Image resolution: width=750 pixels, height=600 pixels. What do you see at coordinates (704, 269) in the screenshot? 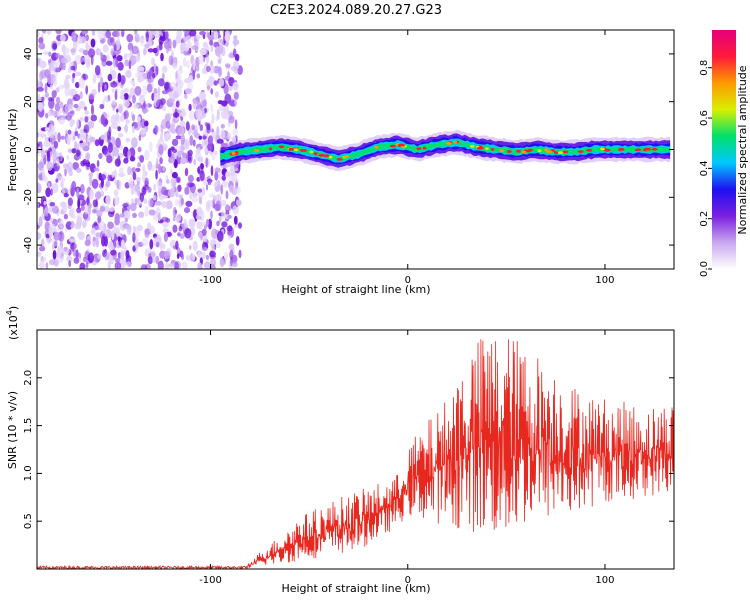
I see `colorbar-tick-label: 0.0` at bounding box center [704, 269].